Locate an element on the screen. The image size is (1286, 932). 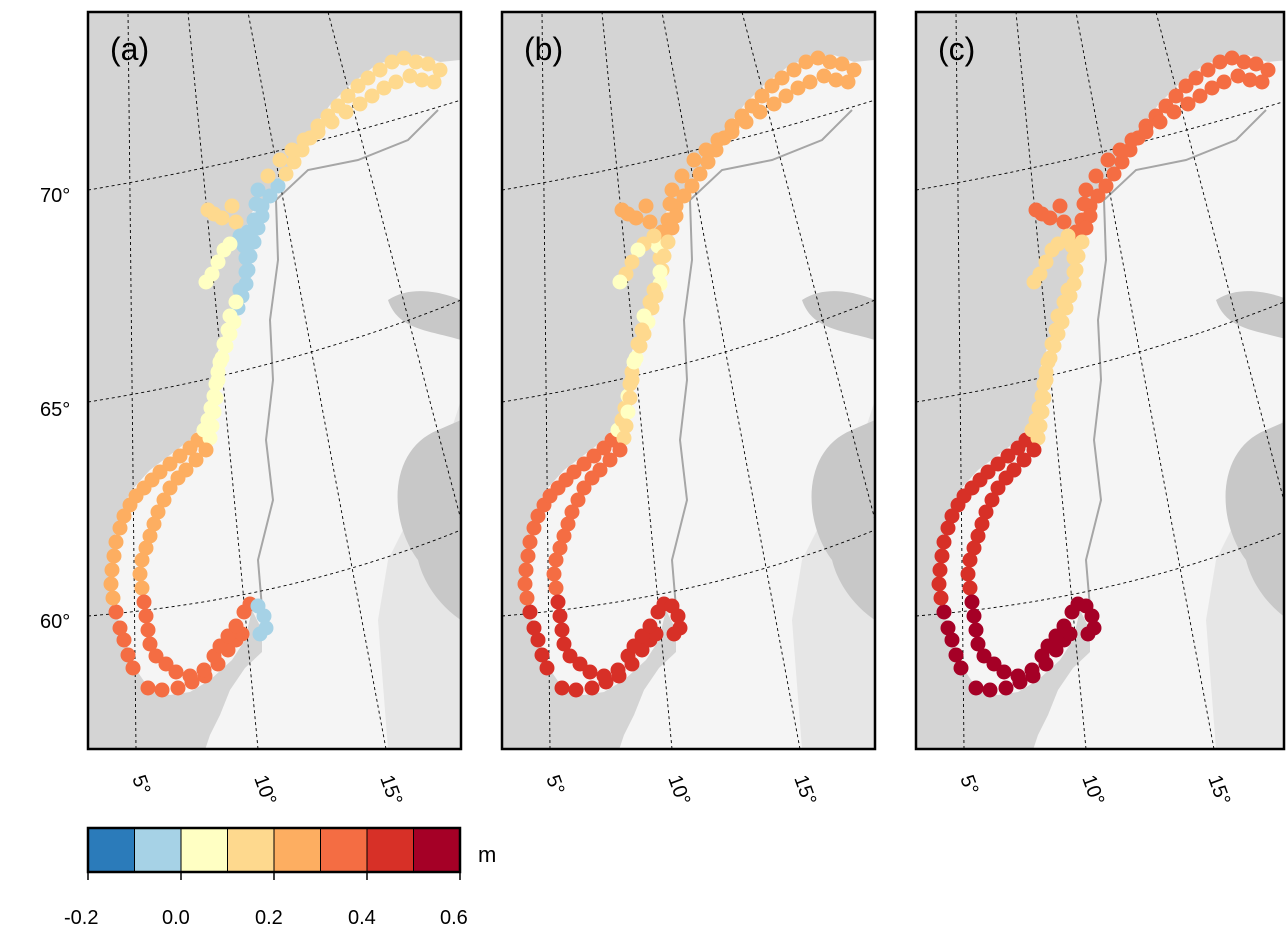
inlet is located at coordinates (838, 315).